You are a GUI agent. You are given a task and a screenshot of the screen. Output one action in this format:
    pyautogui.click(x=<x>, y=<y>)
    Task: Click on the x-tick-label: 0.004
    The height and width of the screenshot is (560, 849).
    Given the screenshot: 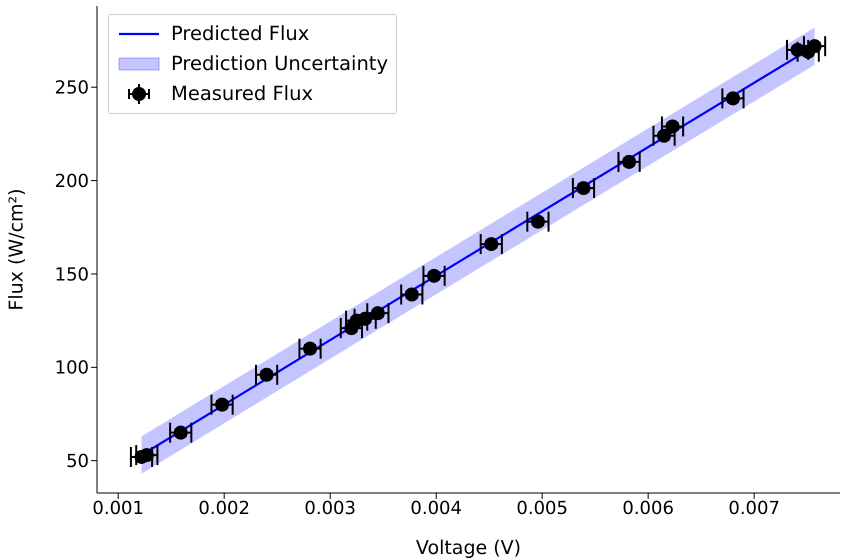 What is the action you would take?
    pyautogui.click(x=436, y=508)
    